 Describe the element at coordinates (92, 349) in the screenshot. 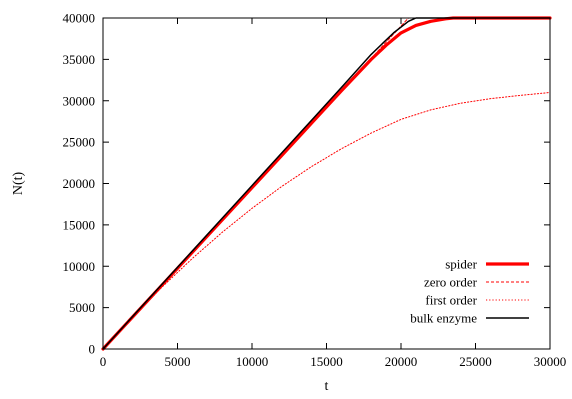

I see `y-tick-label: 0` at that location.